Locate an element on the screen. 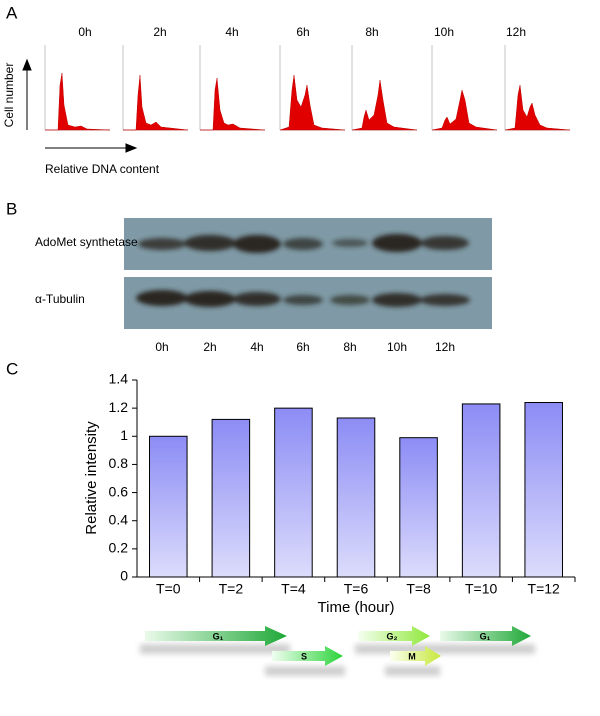 This screenshot has width=600, height=716. lane-label: 0h is located at coordinates (161, 347).